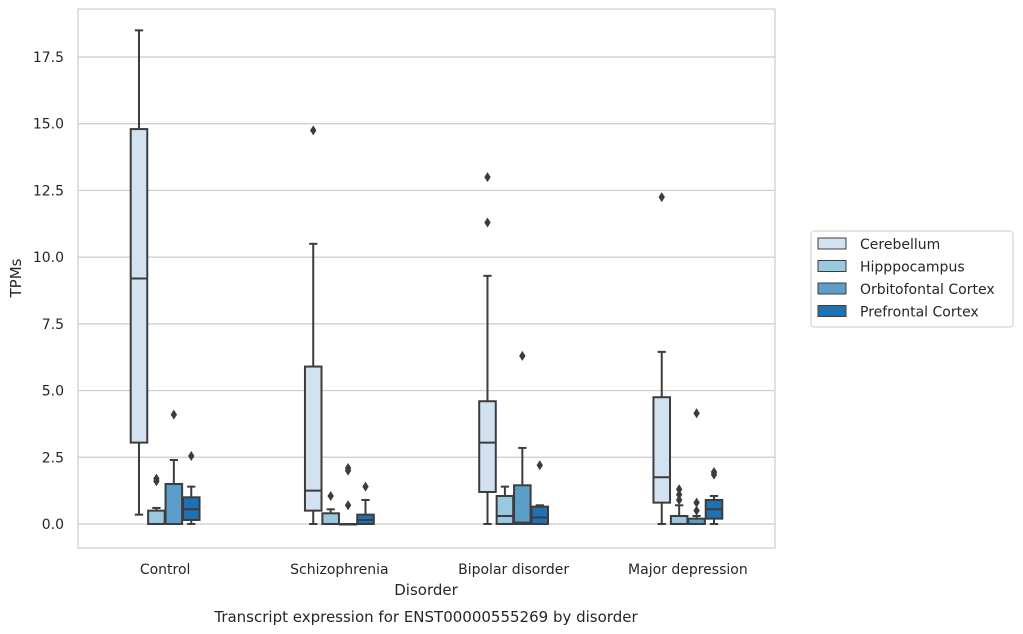 This screenshot has width=1023, height=634. I want to click on legend-frame, so click(912, 279).